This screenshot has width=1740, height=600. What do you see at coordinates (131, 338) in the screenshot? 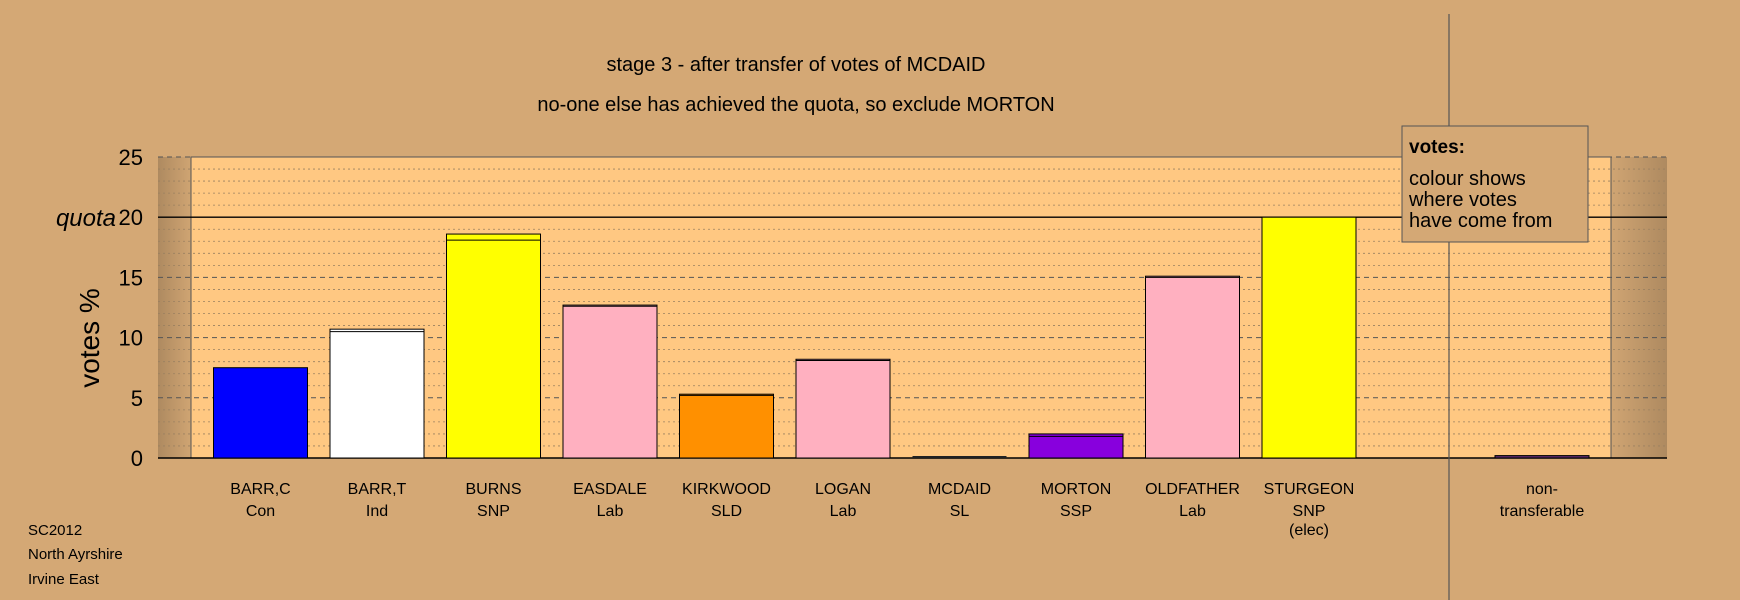
I see `y-tick-label: 10` at bounding box center [131, 338].